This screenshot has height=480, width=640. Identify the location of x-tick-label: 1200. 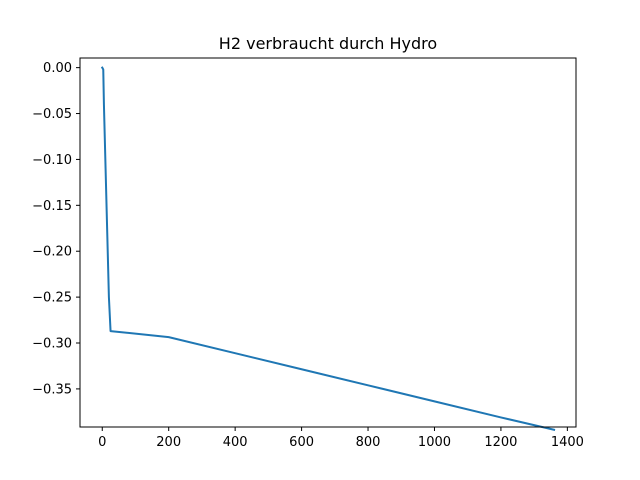
(500, 442).